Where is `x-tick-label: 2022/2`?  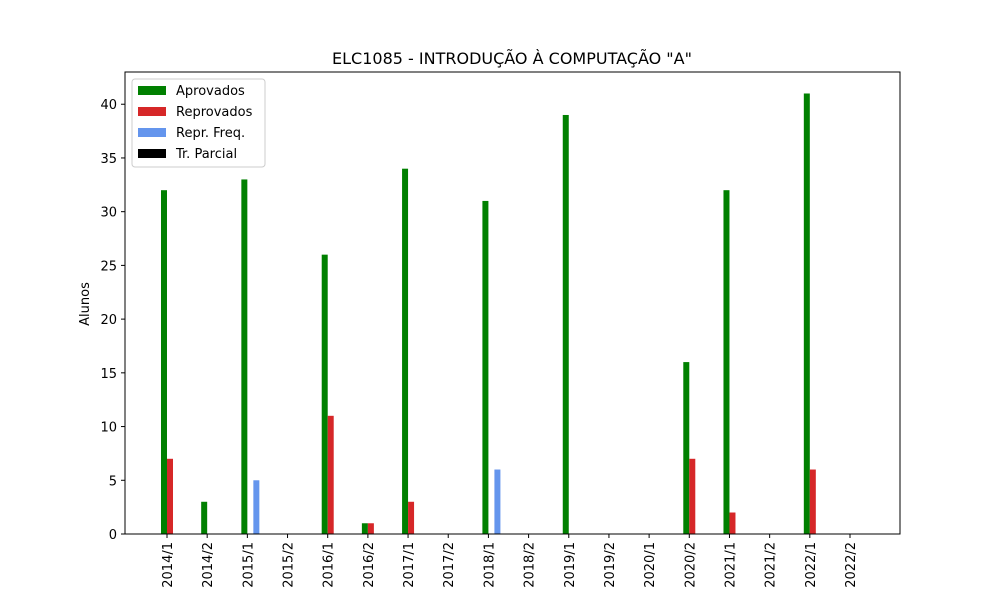
x-tick-label: 2022/2 is located at coordinates (851, 565).